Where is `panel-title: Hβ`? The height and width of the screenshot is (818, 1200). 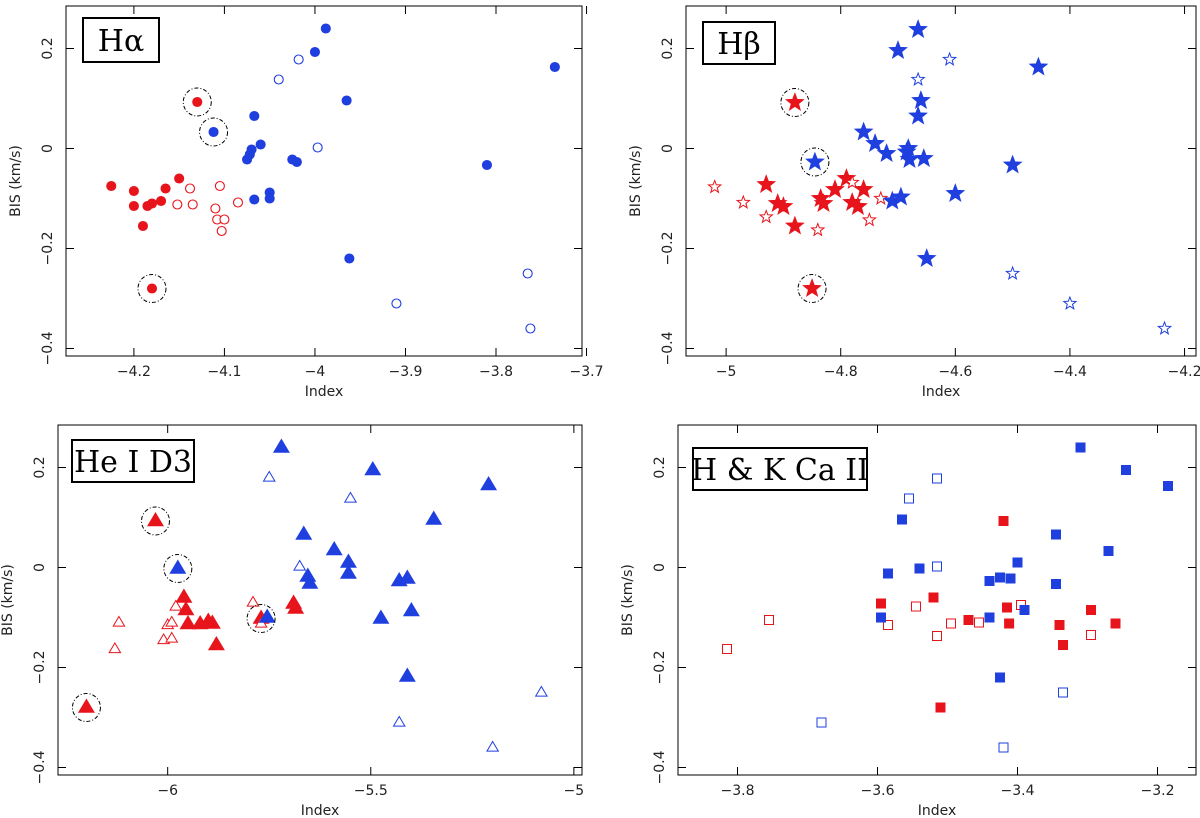
panel-title: Hβ is located at coordinates (739, 44).